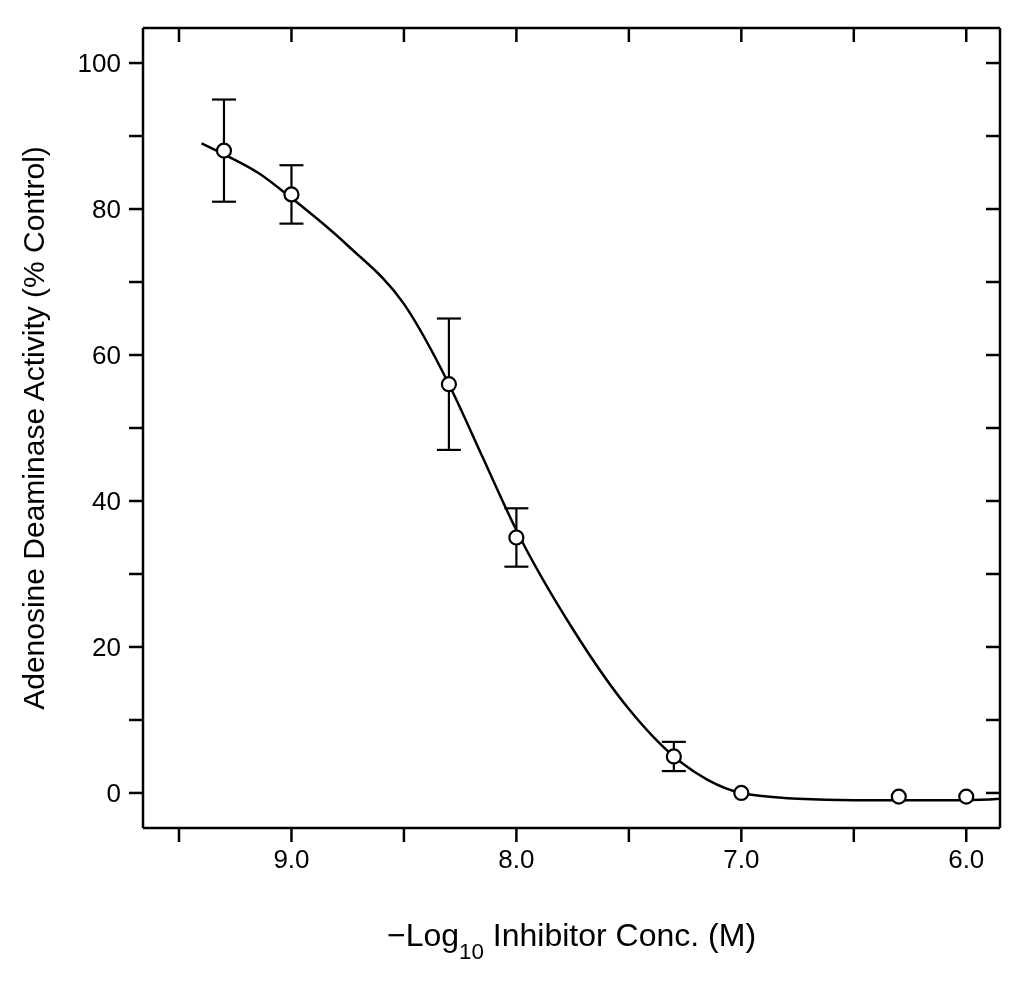 Image resolution: width=1010 pixels, height=981 pixels. I want to click on y-tick-label: 40, so click(106, 501).